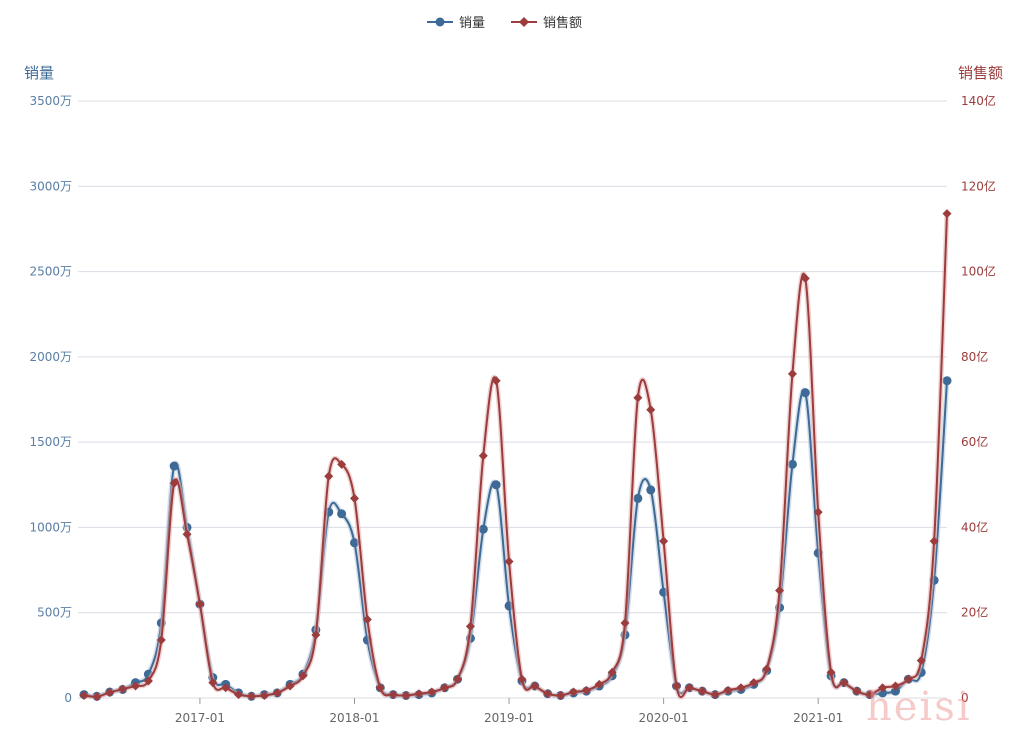 The height and width of the screenshot is (738, 1009). I want to click on x-tick-label: 2017-01, so click(200, 718).